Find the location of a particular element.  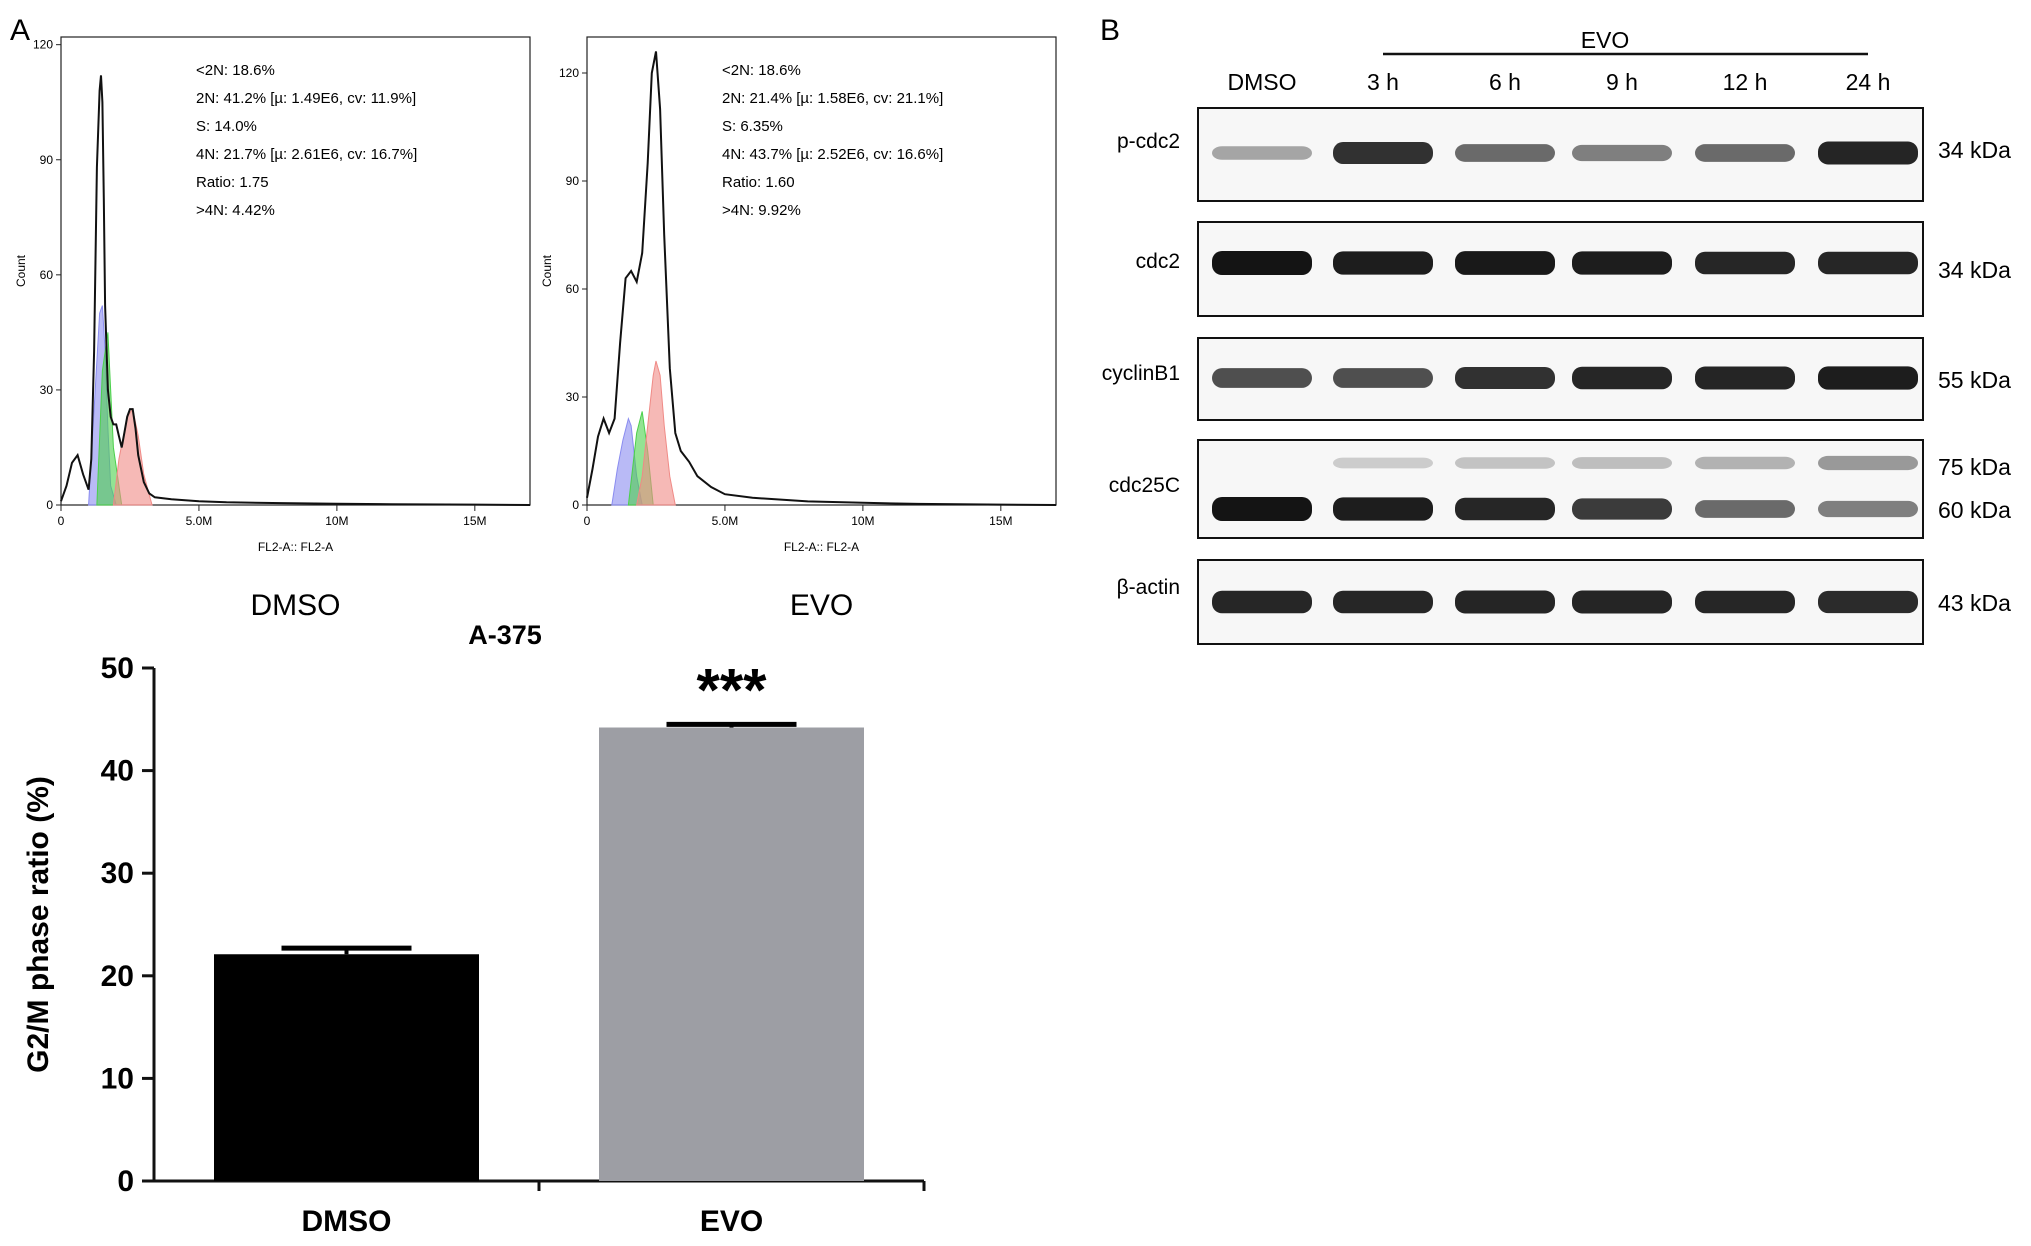

stat-line: >4N: 9.92% is located at coordinates (761, 210).